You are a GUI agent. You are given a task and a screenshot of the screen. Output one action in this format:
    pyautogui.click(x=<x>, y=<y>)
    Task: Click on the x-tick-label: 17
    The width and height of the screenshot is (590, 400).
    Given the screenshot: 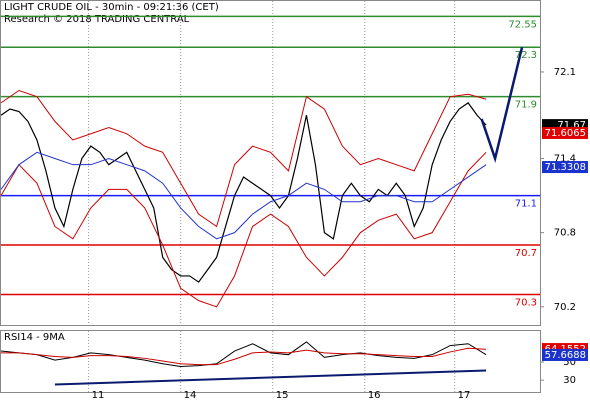 What is the action you would take?
    pyautogui.click(x=464, y=395)
    